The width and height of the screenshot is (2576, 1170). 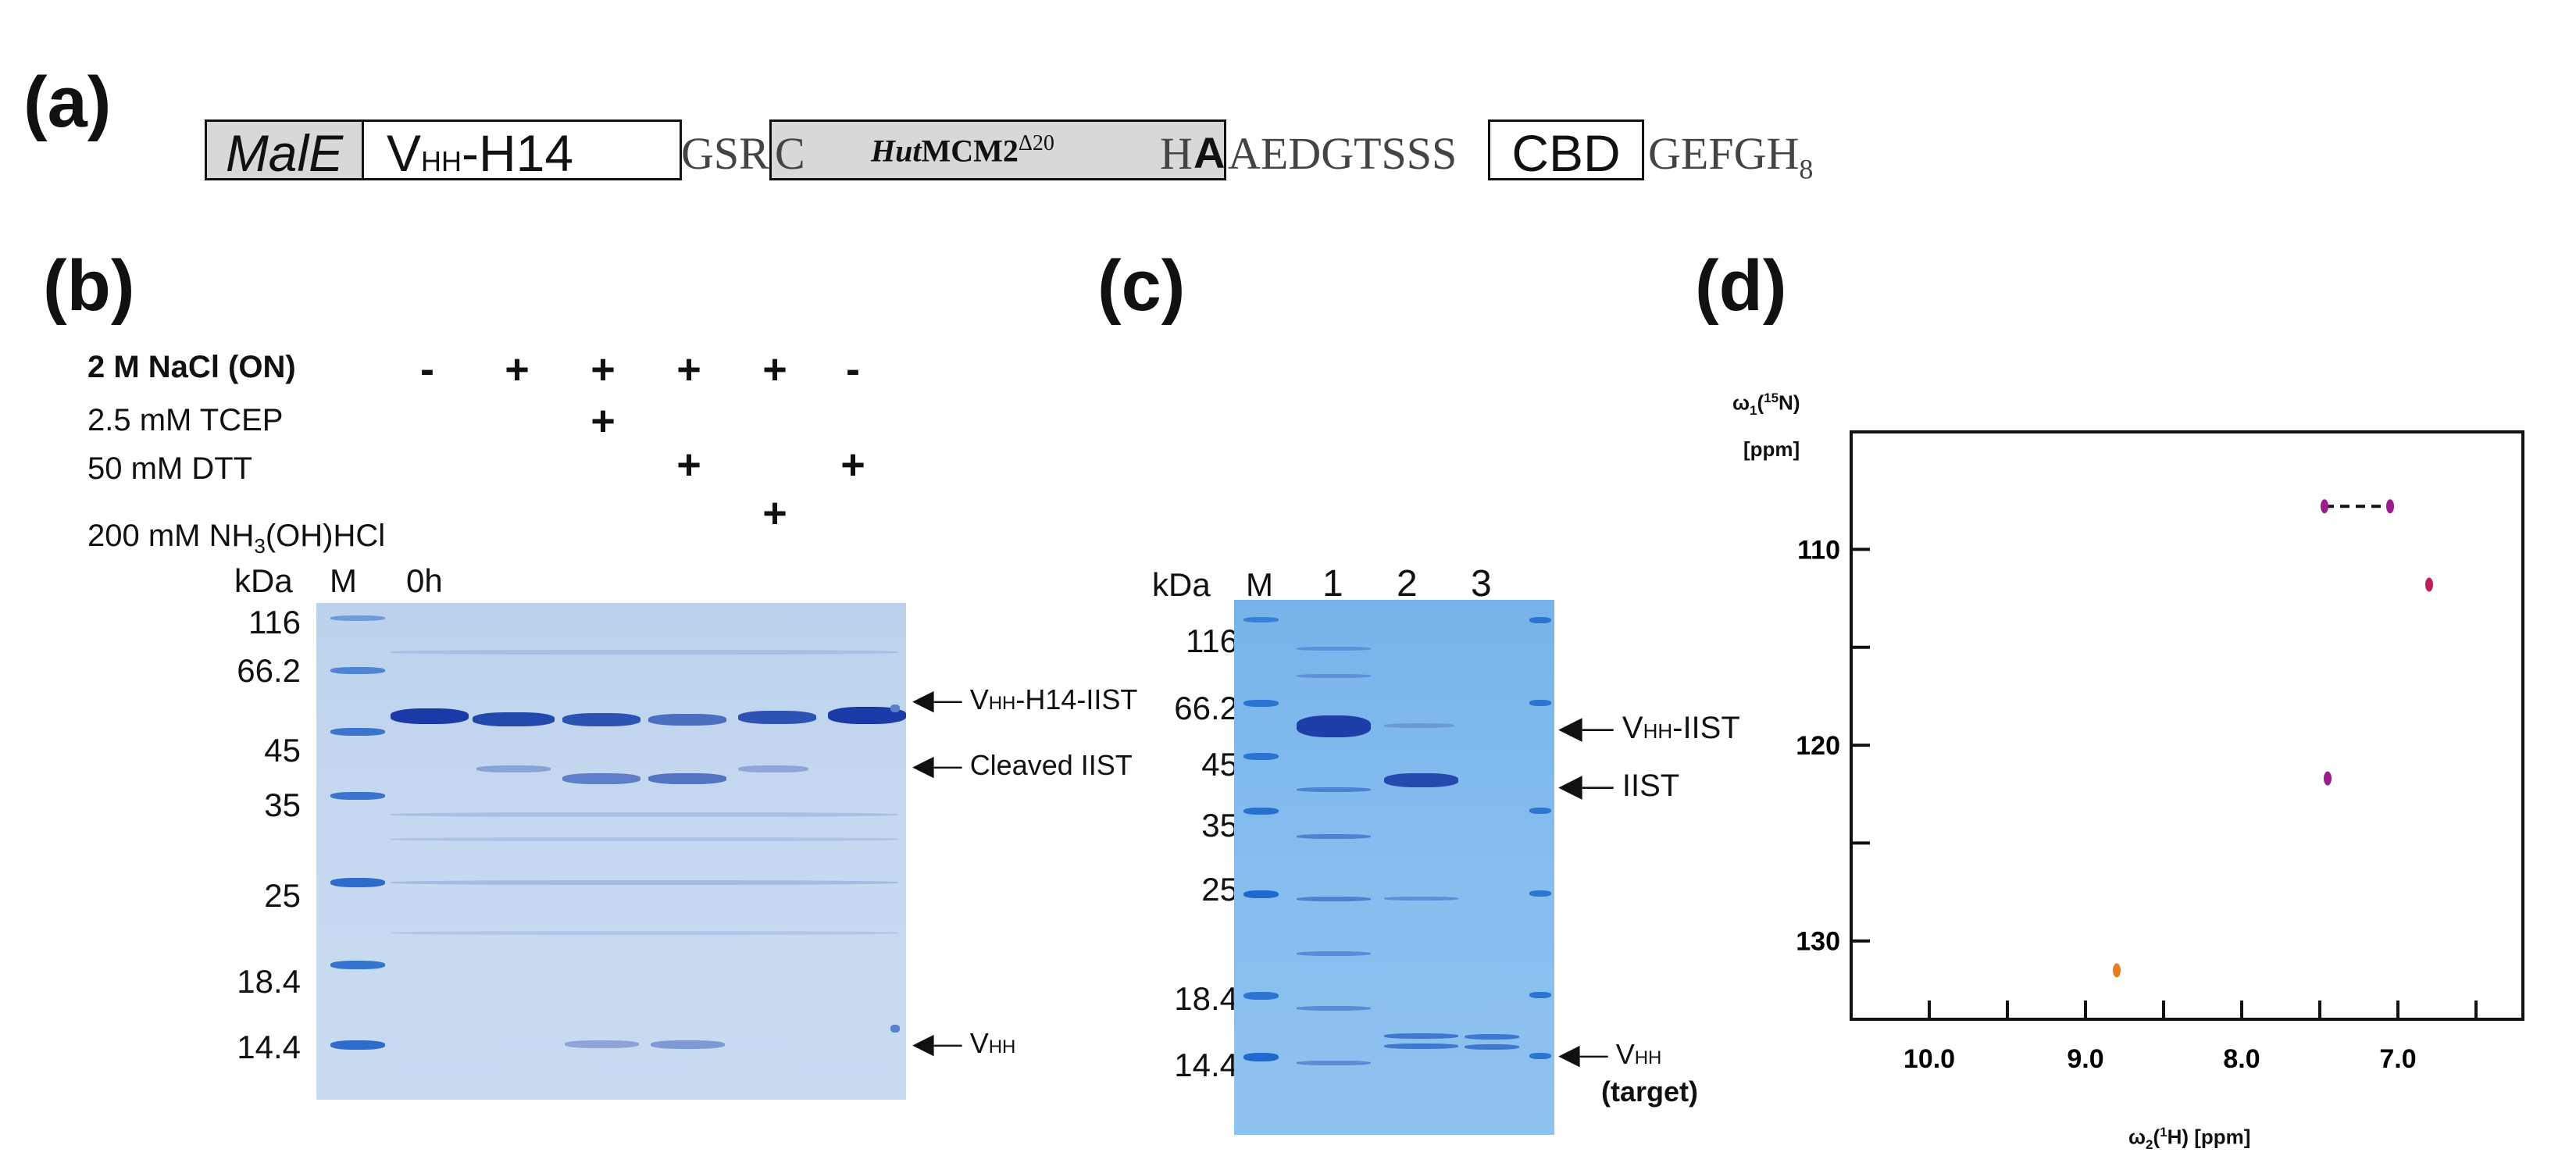 What do you see at coordinates (2189, 1138) in the screenshot?
I see `x-axis-title: ω2(1H) [ppm]` at bounding box center [2189, 1138].